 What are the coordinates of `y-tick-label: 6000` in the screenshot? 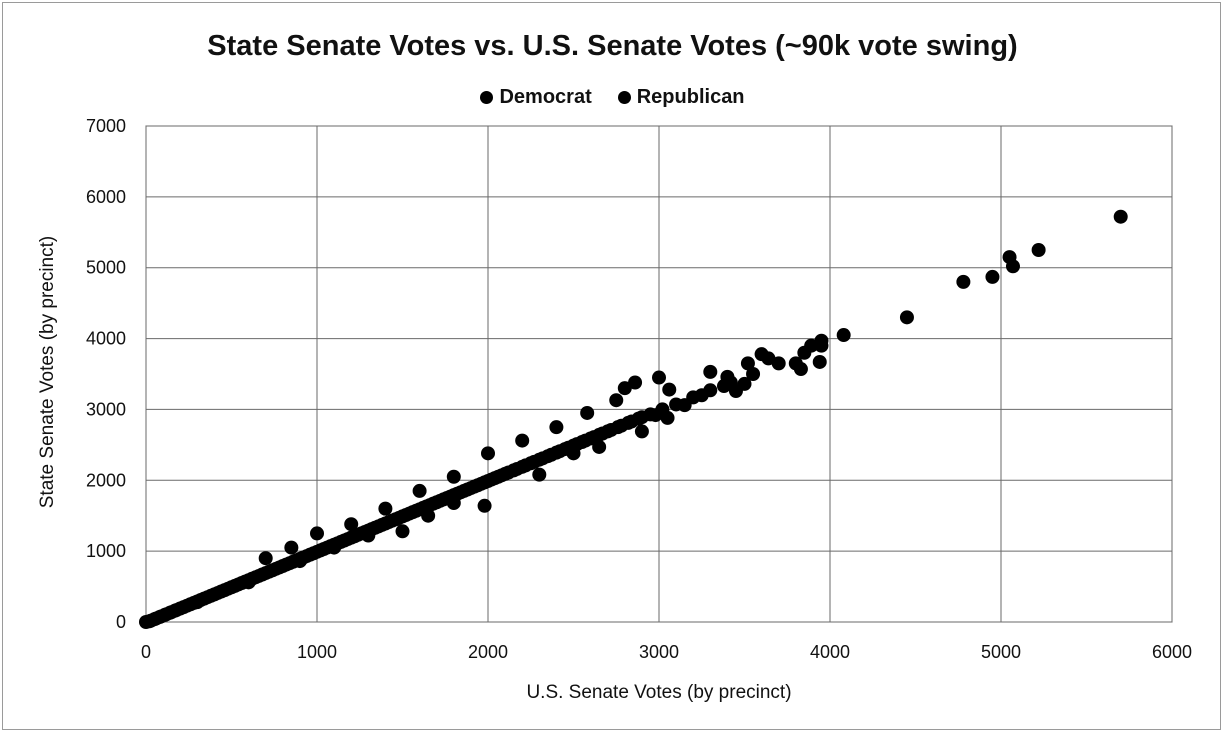 It's located at (106, 197).